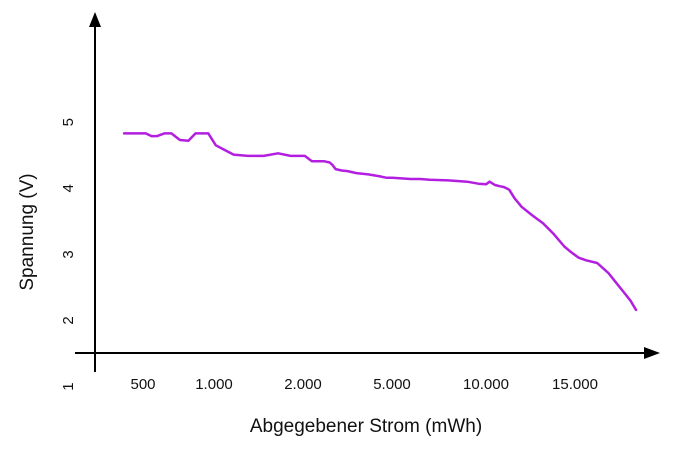  Describe the element at coordinates (214, 384) in the screenshot. I see `x-tick-label: 1.000` at that location.